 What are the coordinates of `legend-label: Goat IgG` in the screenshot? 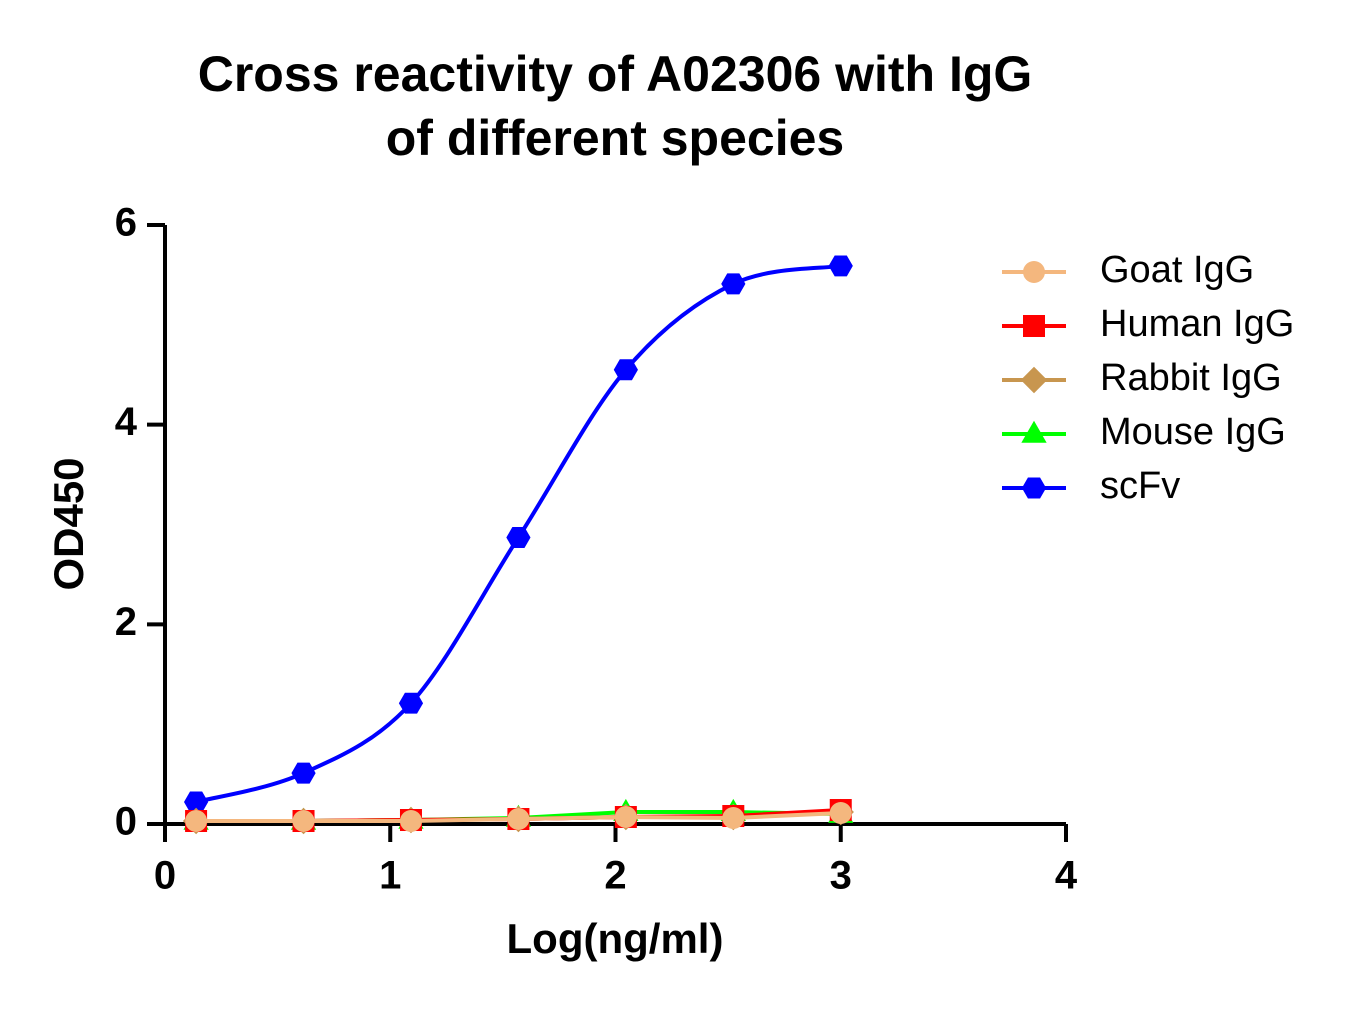 It's located at (1177, 270).